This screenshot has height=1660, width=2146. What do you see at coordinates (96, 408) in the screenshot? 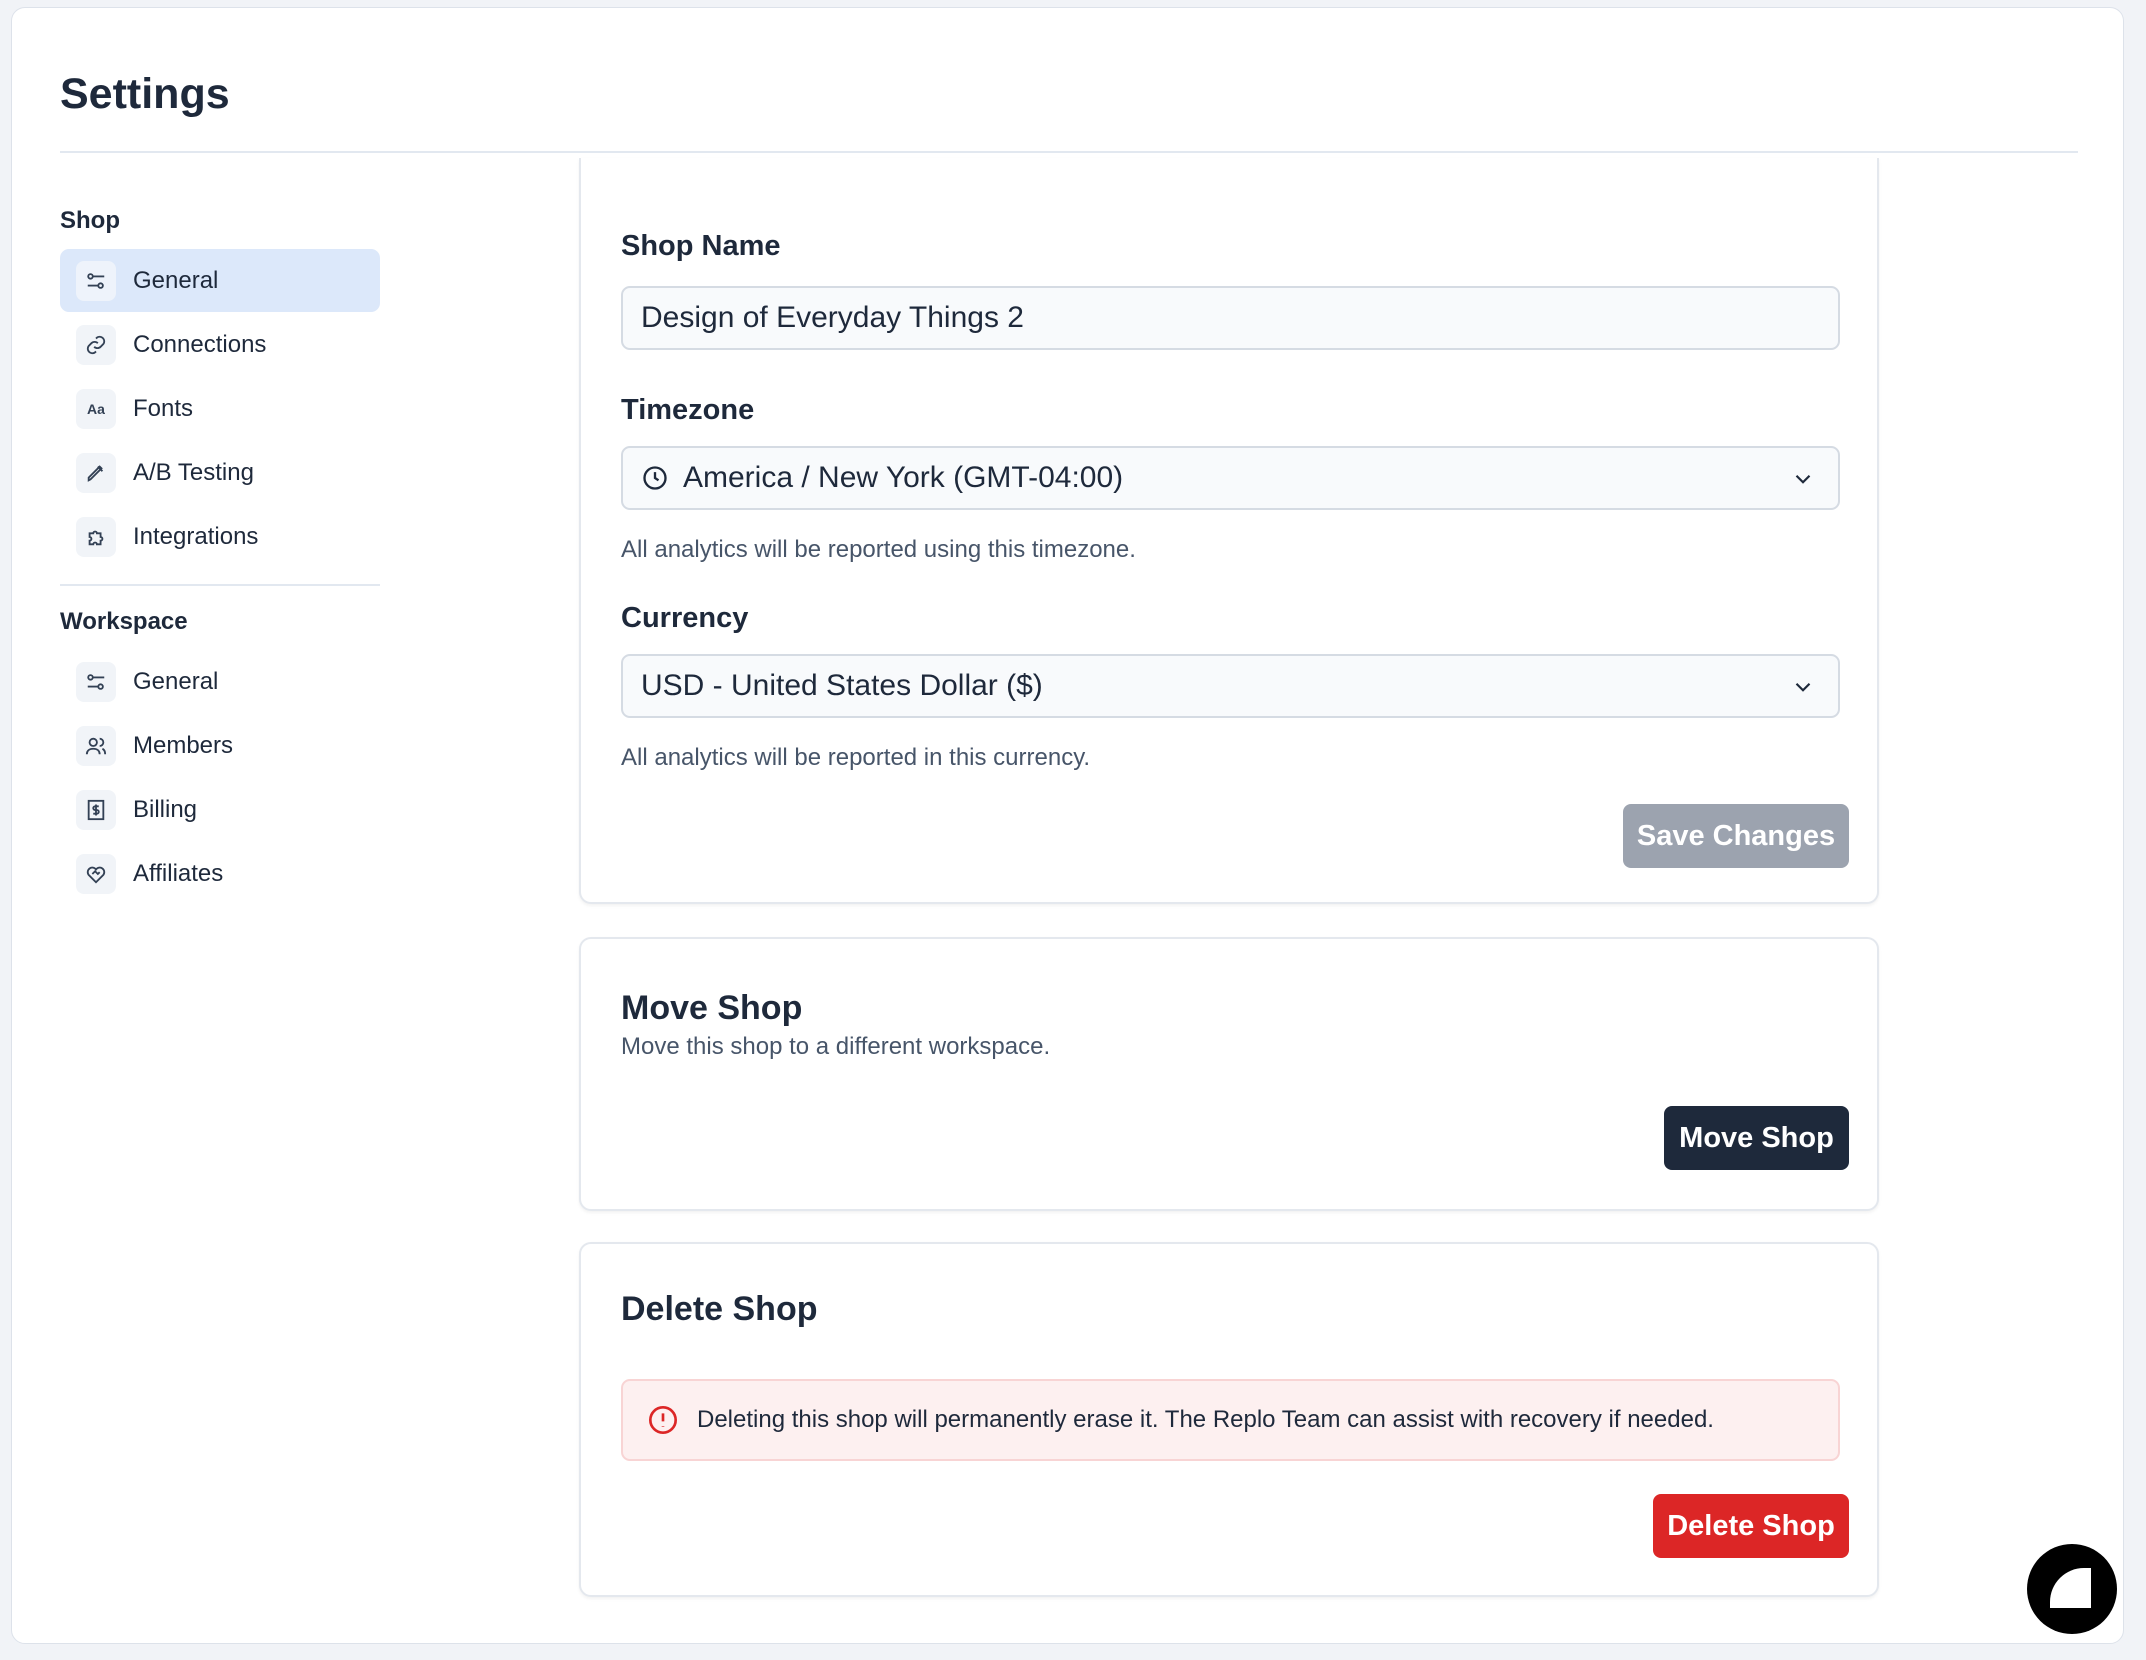
I see `font-icon: Aa` at bounding box center [96, 408].